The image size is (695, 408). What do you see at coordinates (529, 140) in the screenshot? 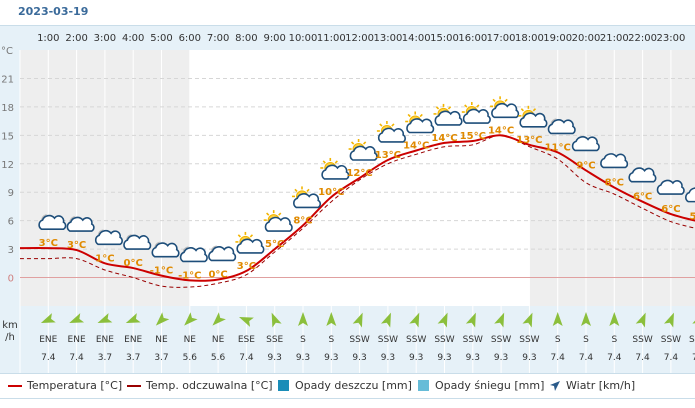
I see `temp-label: 13°C` at bounding box center [529, 140].